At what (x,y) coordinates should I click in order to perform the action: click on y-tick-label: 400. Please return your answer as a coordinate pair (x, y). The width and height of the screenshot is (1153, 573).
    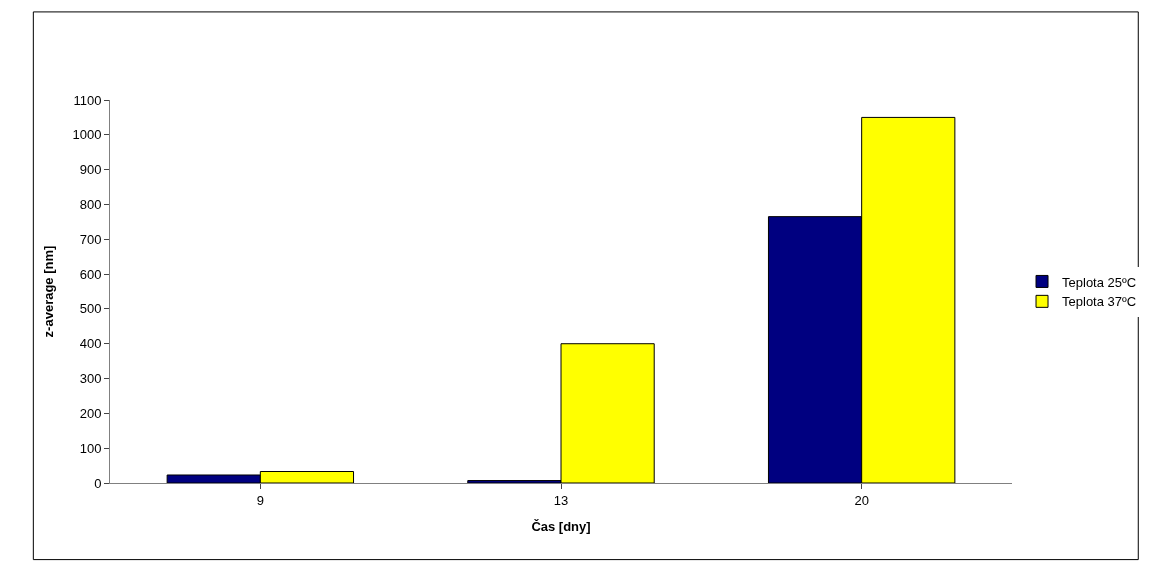
    Looking at the image, I should click on (90, 344).